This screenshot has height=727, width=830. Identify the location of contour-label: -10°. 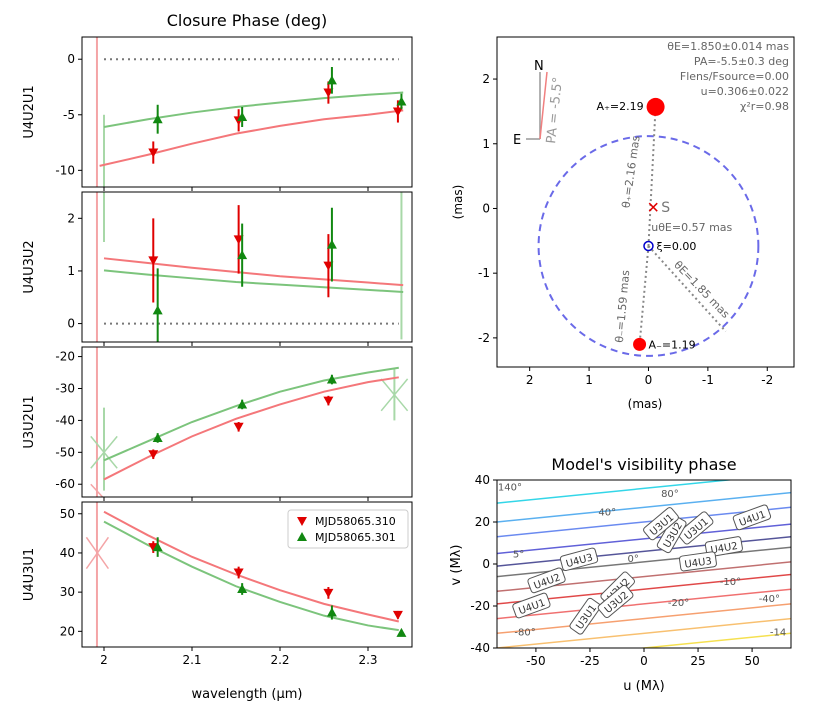
(730, 582).